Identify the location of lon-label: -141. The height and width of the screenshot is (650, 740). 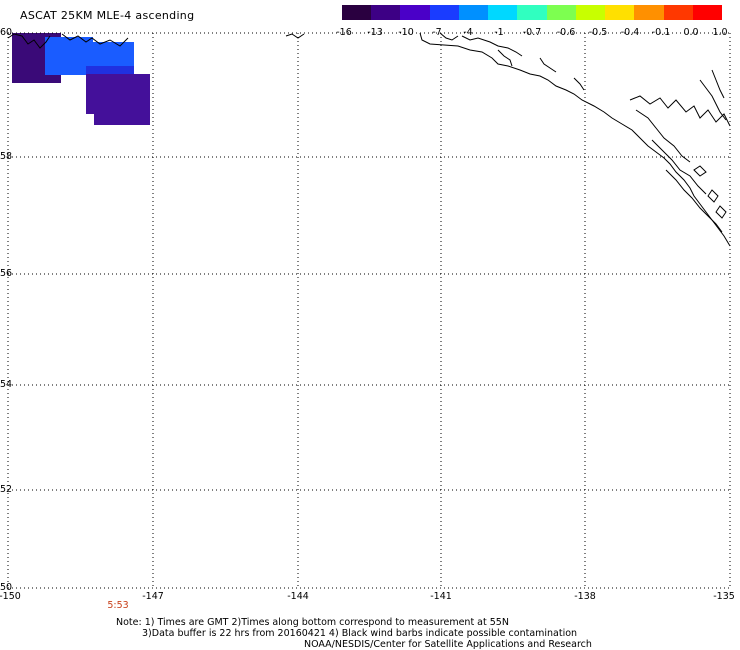
(441, 596).